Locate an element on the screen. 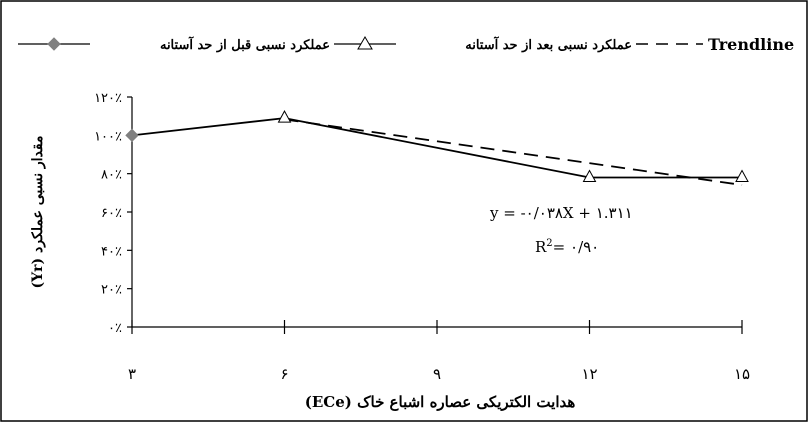 The width and height of the screenshot is (809, 427). legend-entry-after-threshold: عملکرد نسبی بعد از حد آستانه is located at coordinates (483, 44).